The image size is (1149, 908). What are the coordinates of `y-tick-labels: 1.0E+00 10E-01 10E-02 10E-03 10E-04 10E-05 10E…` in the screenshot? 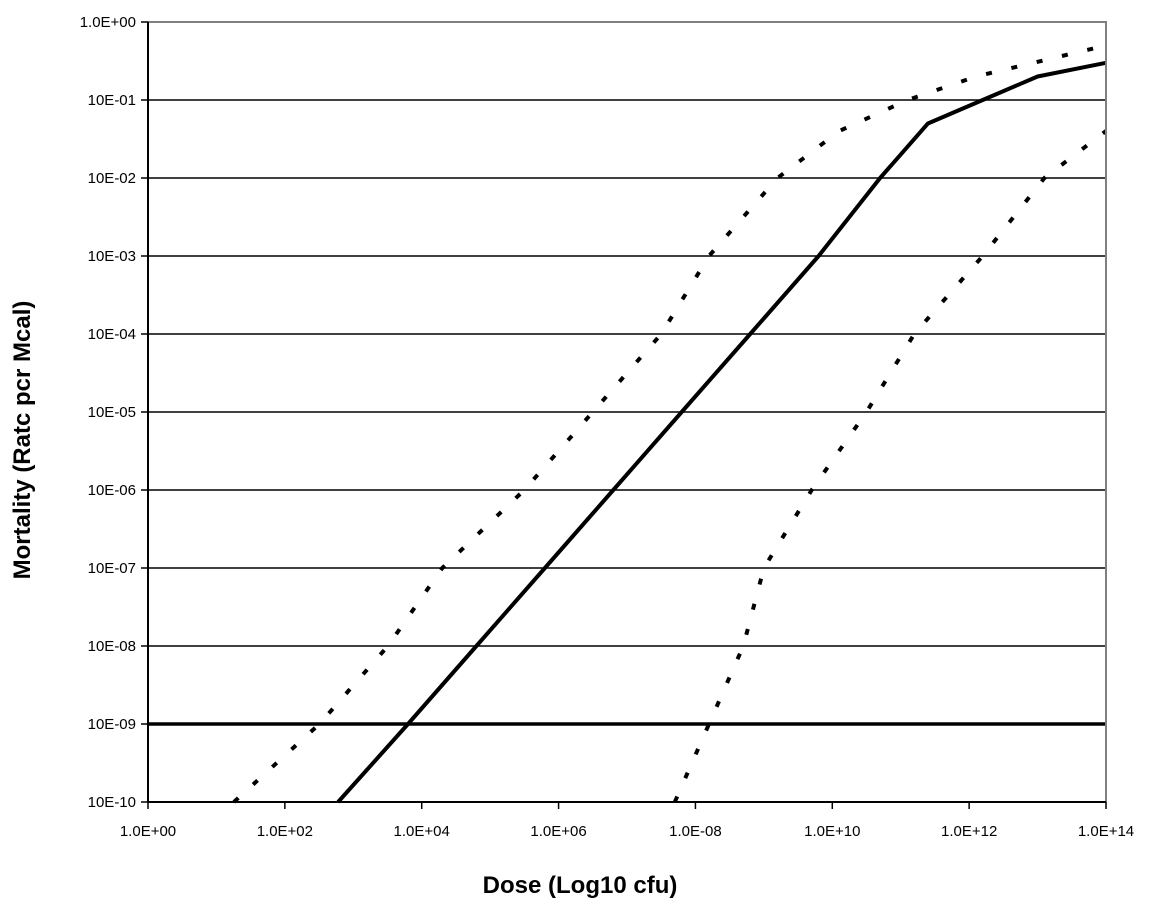 It's located at (108, 412).